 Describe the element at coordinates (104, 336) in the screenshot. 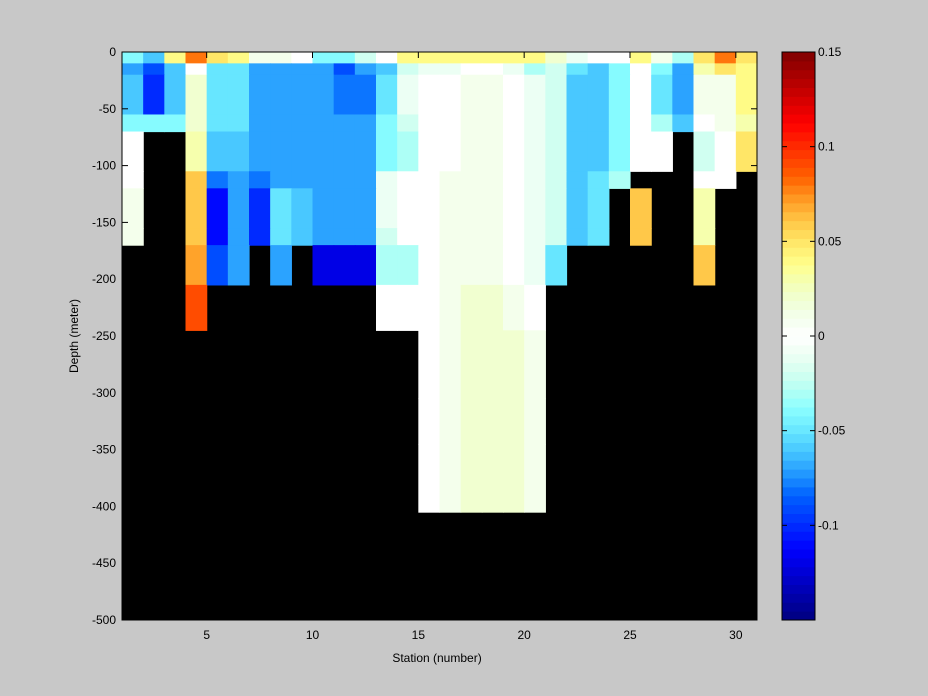

I see `y-tick-label: -250` at that location.